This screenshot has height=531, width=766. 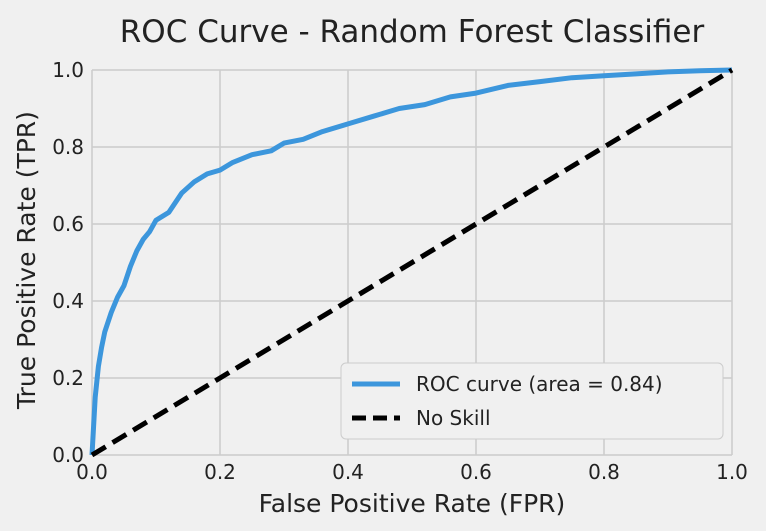 What do you see at coordinates (476, 472) in the screenshot?
I see `x-tick-label: 0.6` at bounding box center [476, 472].